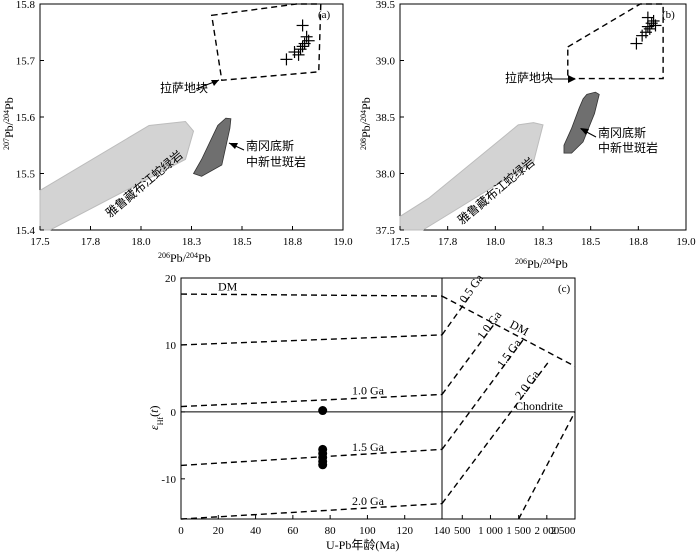  Describe the element at coordinates (448, 242) in the screenshot. I see `b-xtick-label-1: 17.8` at that location.